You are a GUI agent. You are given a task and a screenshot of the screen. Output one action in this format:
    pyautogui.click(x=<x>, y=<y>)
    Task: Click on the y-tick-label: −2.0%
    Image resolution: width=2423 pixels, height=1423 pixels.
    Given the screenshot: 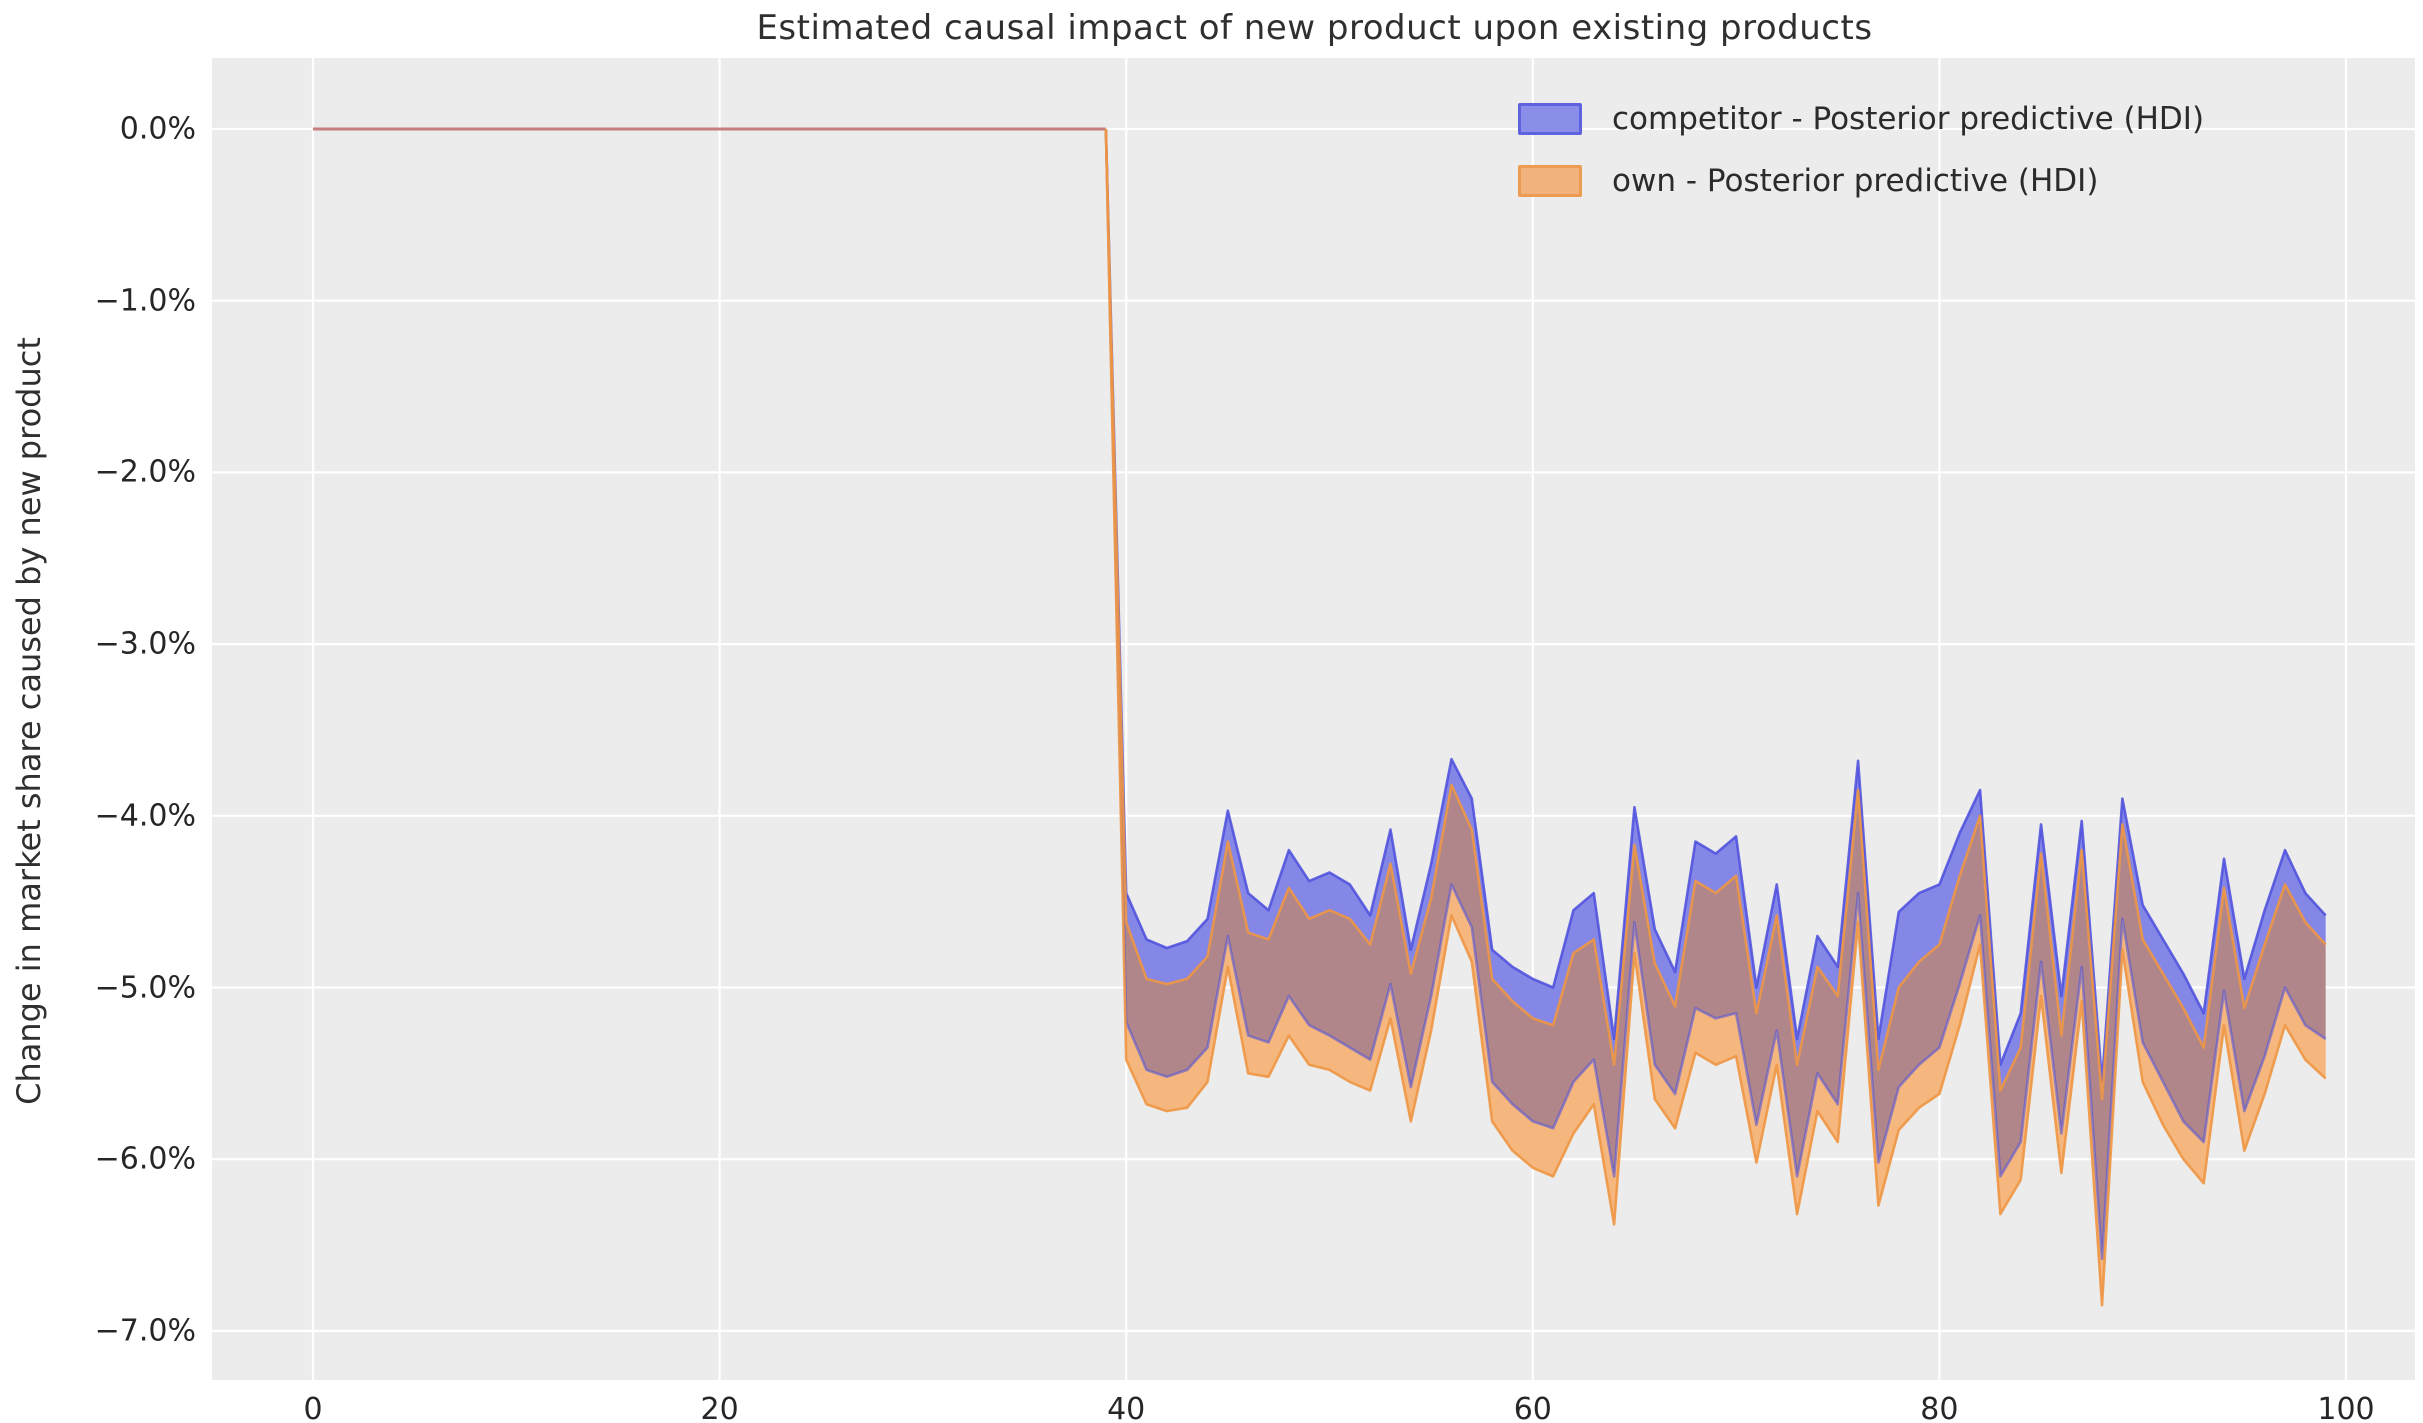 What is the action you would take?
    pyautogui.click(x=145, y=472)
    